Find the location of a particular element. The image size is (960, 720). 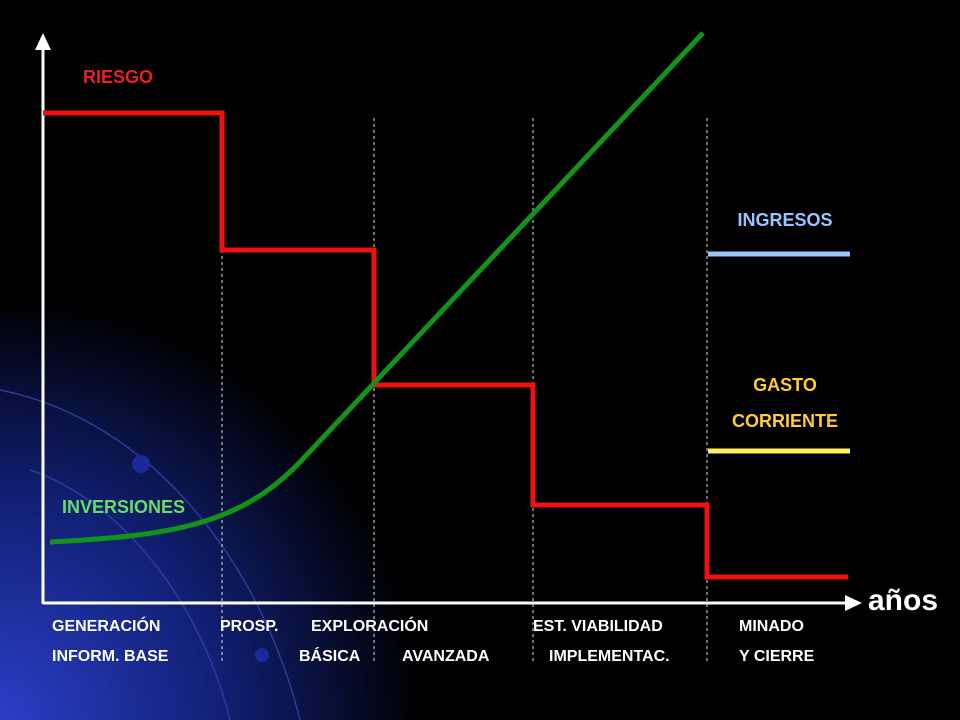

riesgo-label: RIESGO is located at coordinates (118, 77).